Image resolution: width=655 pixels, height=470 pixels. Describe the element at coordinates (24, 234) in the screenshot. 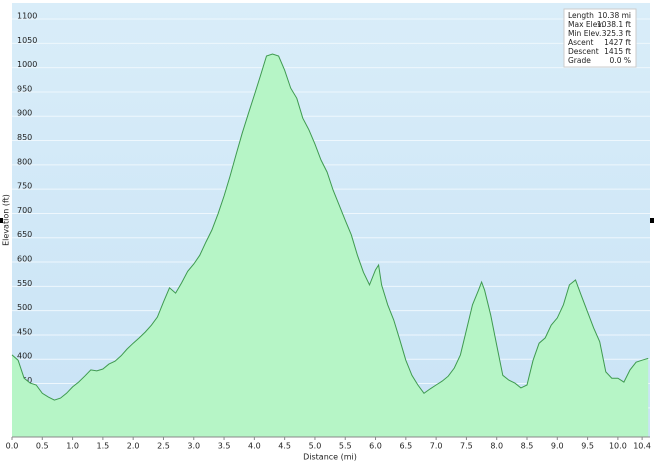

I see `y-tick-label: 650` at that location.